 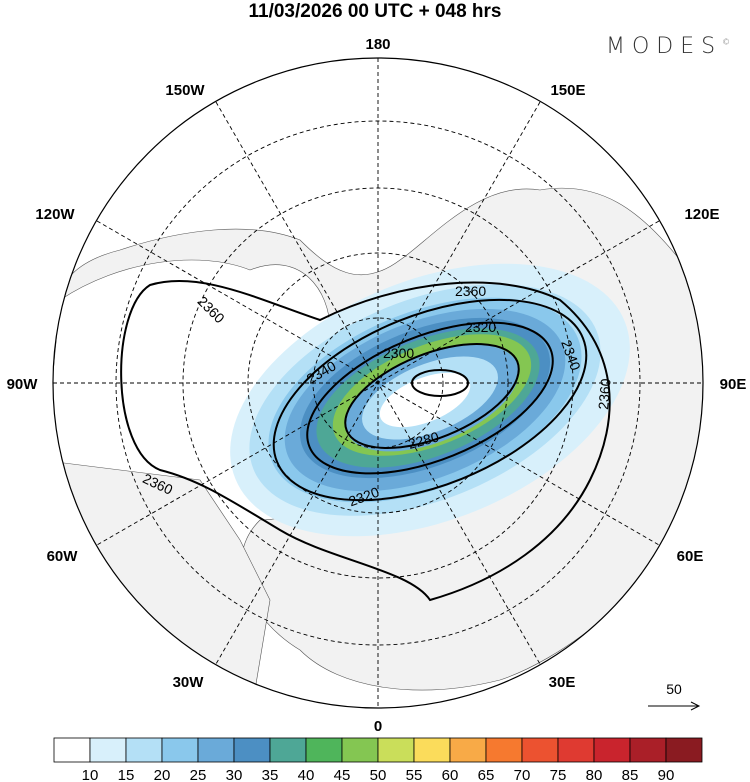 I want to click on lon-label: 120E, so click(x=701, y=214).